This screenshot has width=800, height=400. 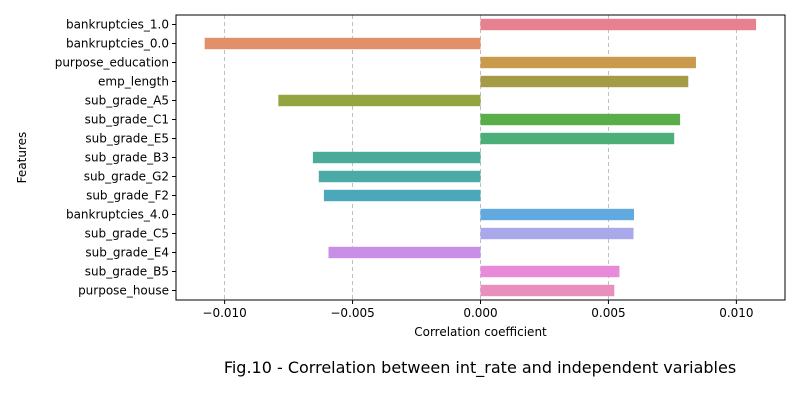 I want to click on y-tick-label: sub_grade_B5, so click(x=127, y=272).